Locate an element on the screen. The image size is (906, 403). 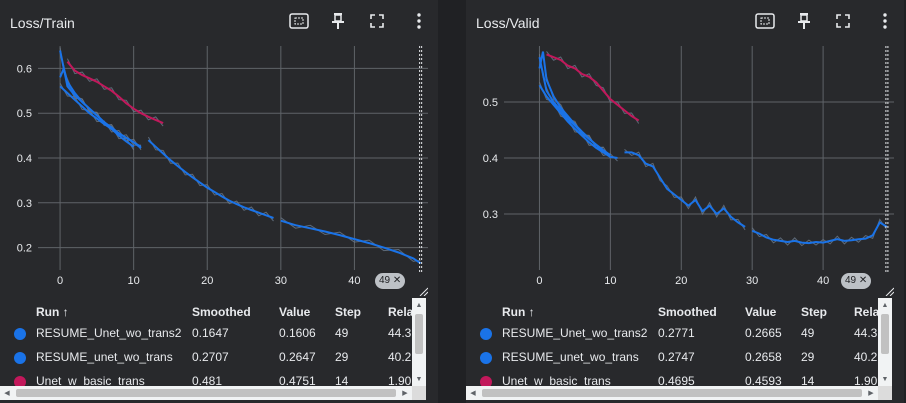
smoothed-value: 0.1647 is located at coordinates (210, 333).